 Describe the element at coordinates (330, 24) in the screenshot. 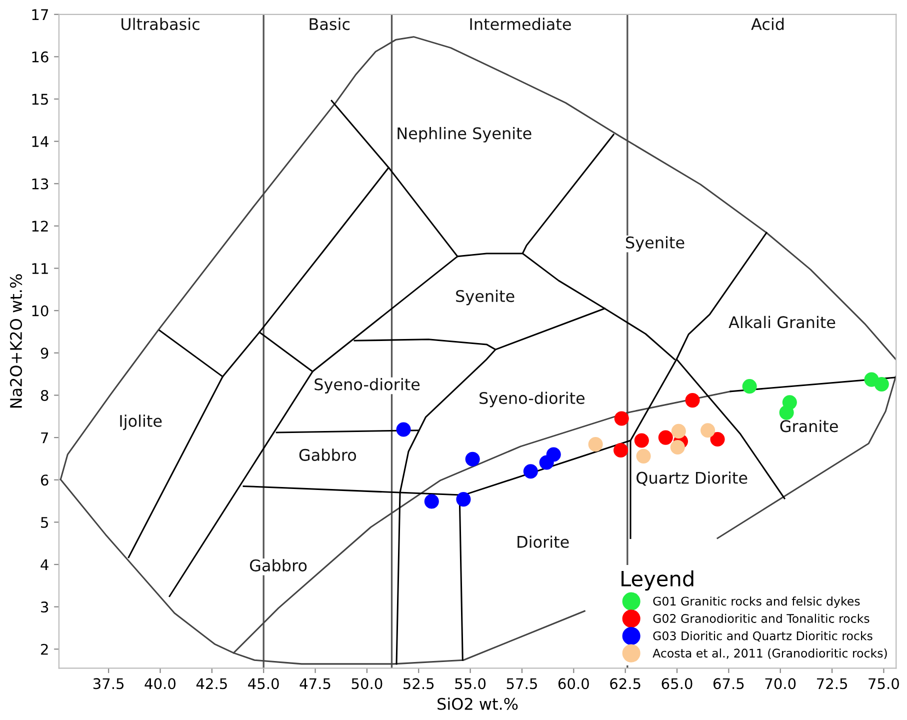

I see `annotation: Basic` at that location.